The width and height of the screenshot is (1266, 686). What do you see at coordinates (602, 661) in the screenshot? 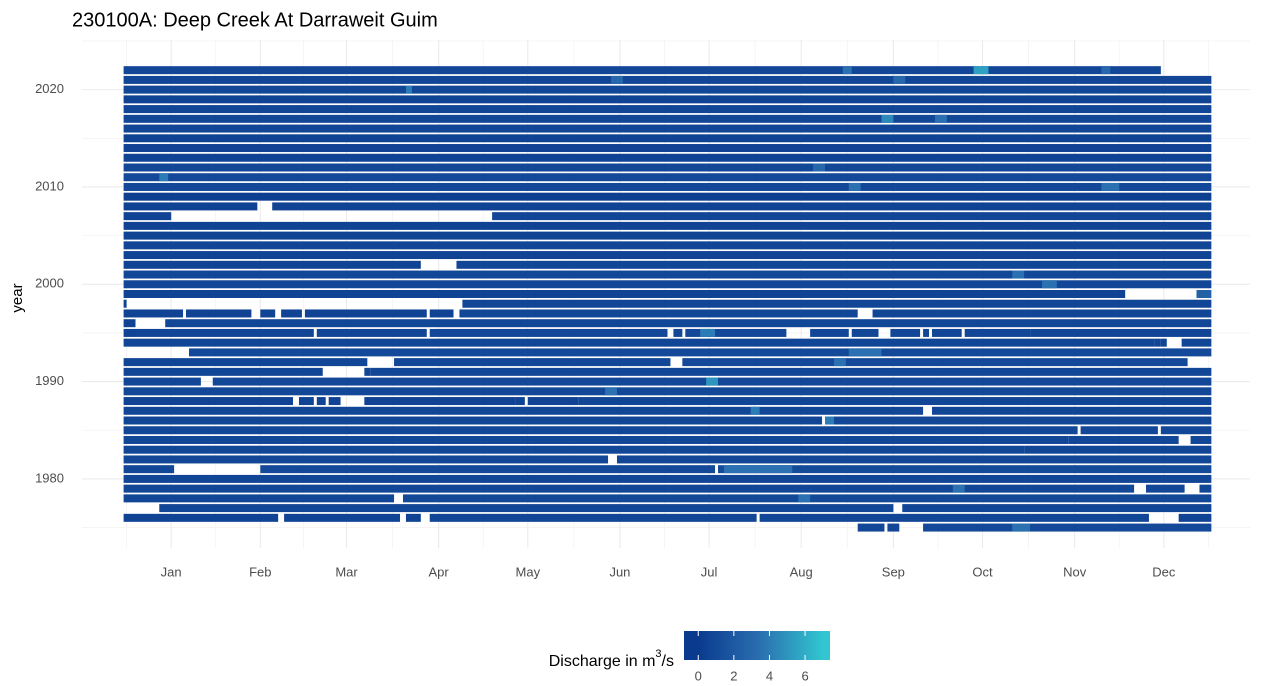
I see `legend-title-part: Discharge in m` at bounding box center [602, 661].